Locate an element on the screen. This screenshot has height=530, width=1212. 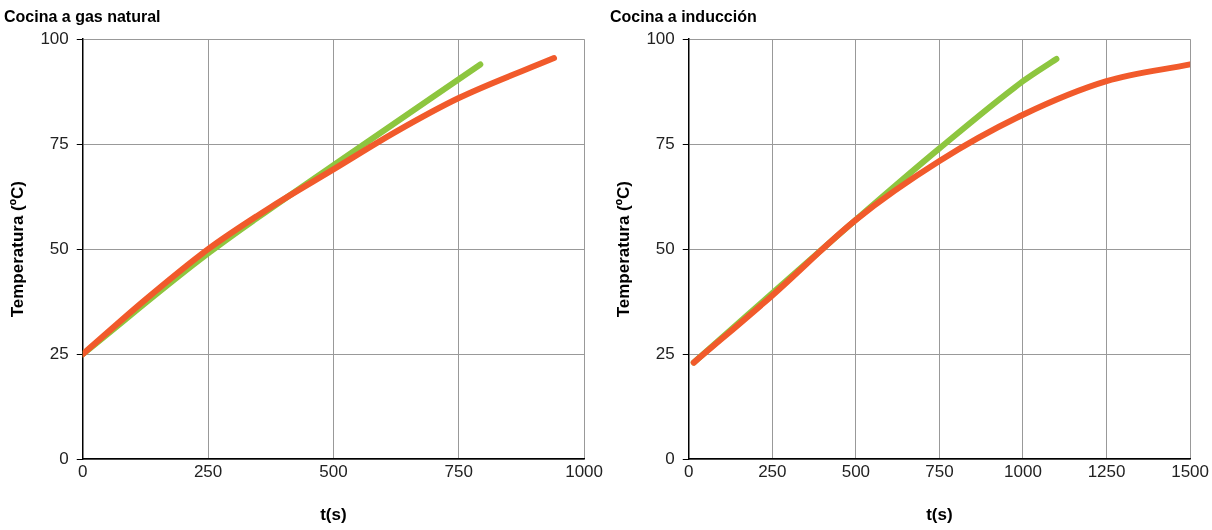
chart-title: Cocina a inducción is located at coordinates (683, 17).